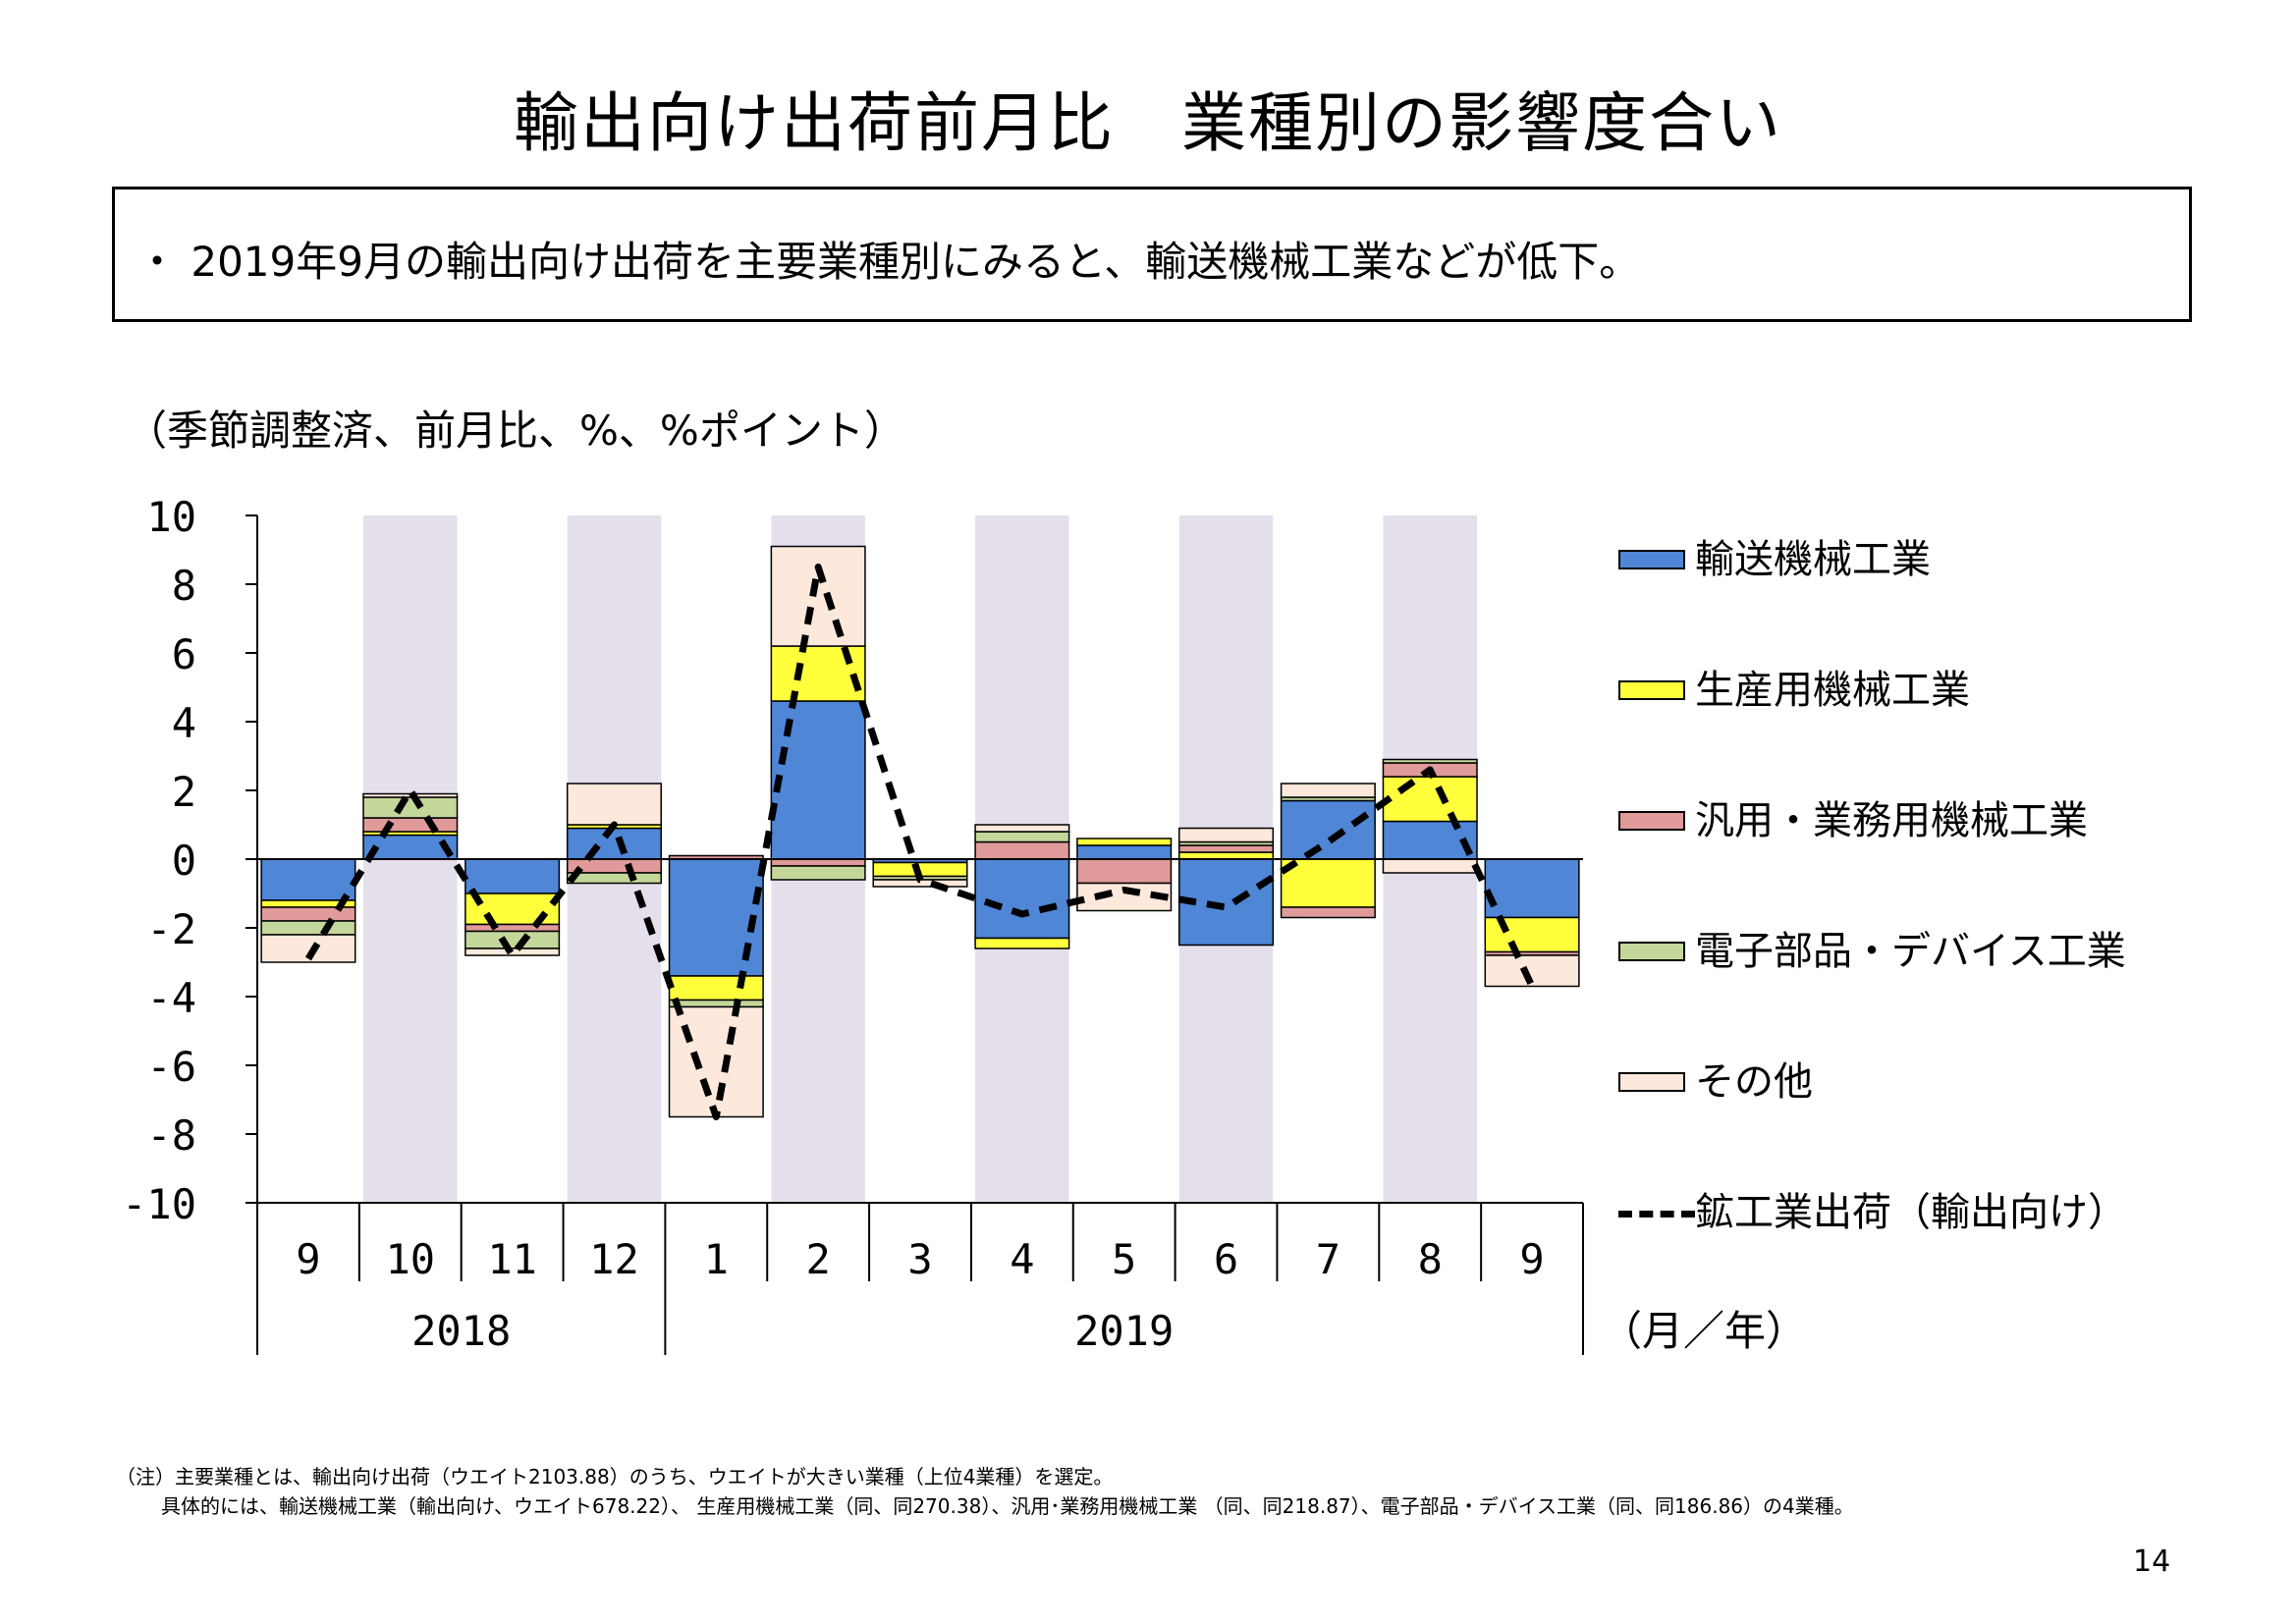 The image size is (2296, 1624). What do you see at coordinates (1832, 690) in the screenshot?
I see `legend-label-production: 生産用機械工業` at bounding box center [1832, 690].